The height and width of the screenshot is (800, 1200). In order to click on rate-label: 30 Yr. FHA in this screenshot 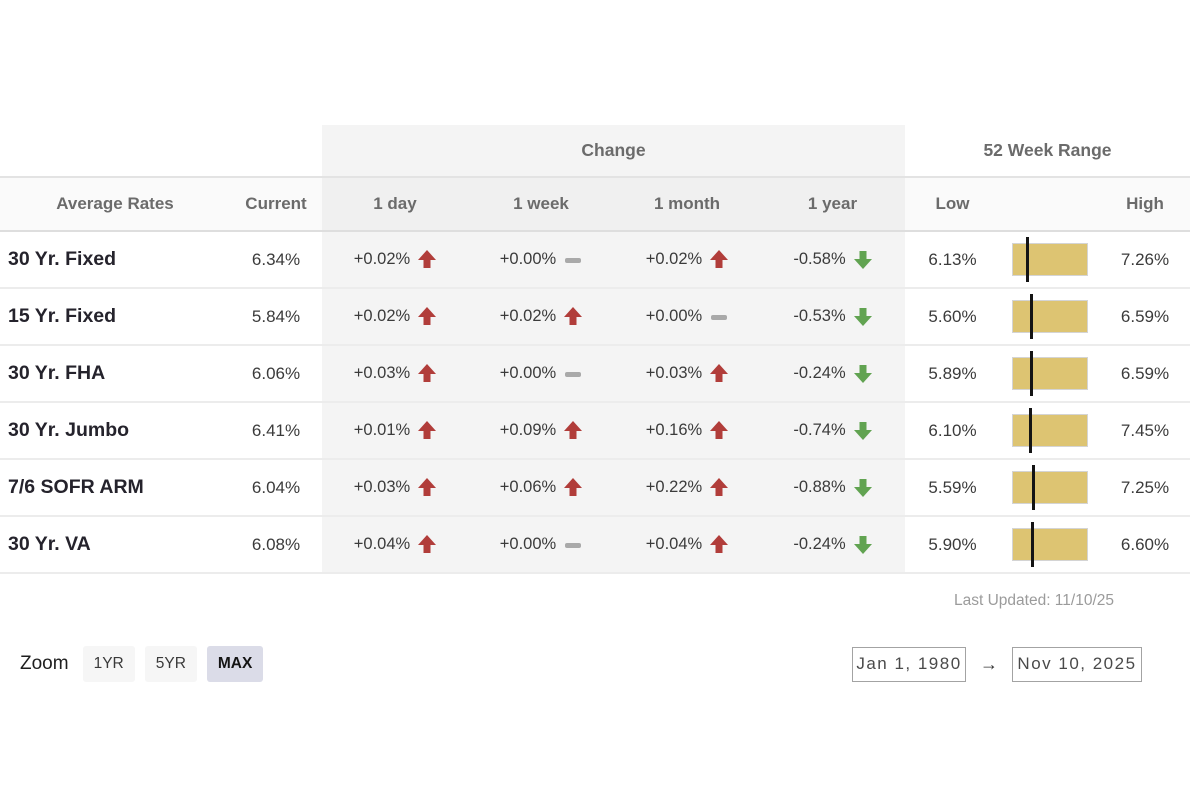, I will do `click(57, 373)`.